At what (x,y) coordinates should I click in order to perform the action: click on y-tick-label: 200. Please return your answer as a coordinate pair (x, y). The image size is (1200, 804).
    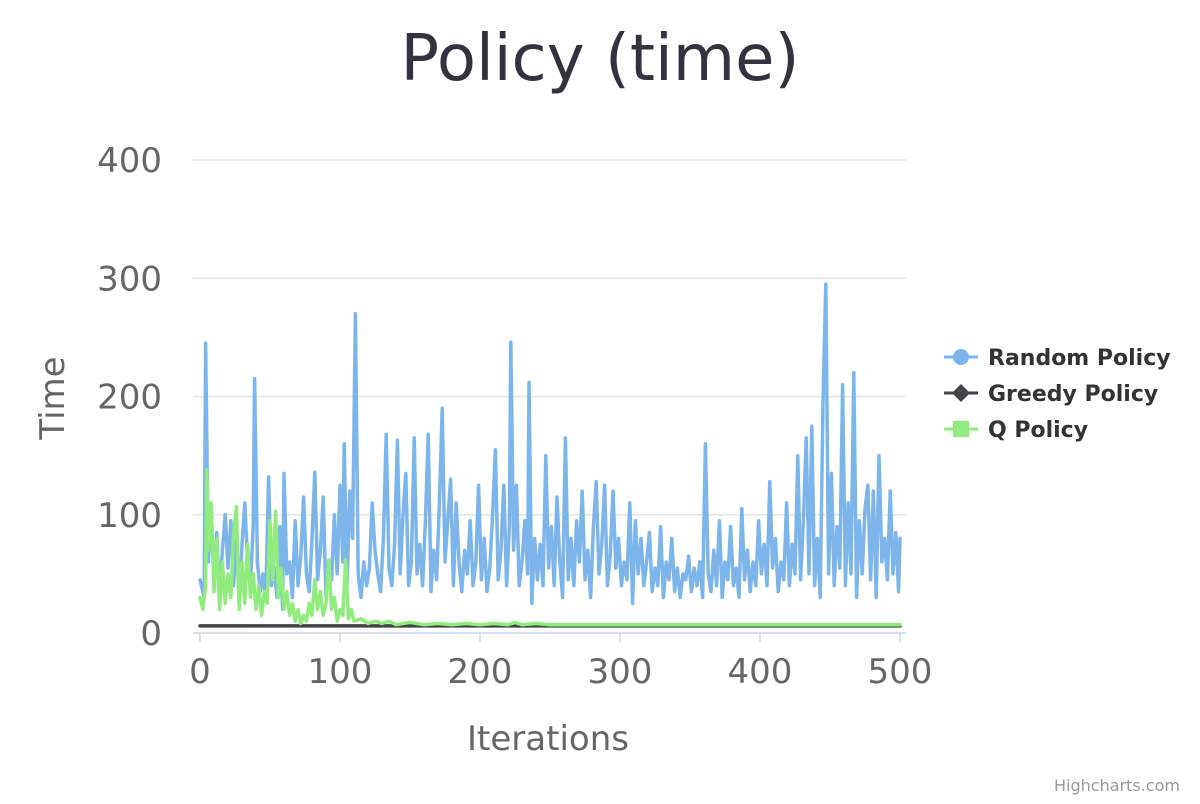
    Looking at the image, I should click on (129, 398).